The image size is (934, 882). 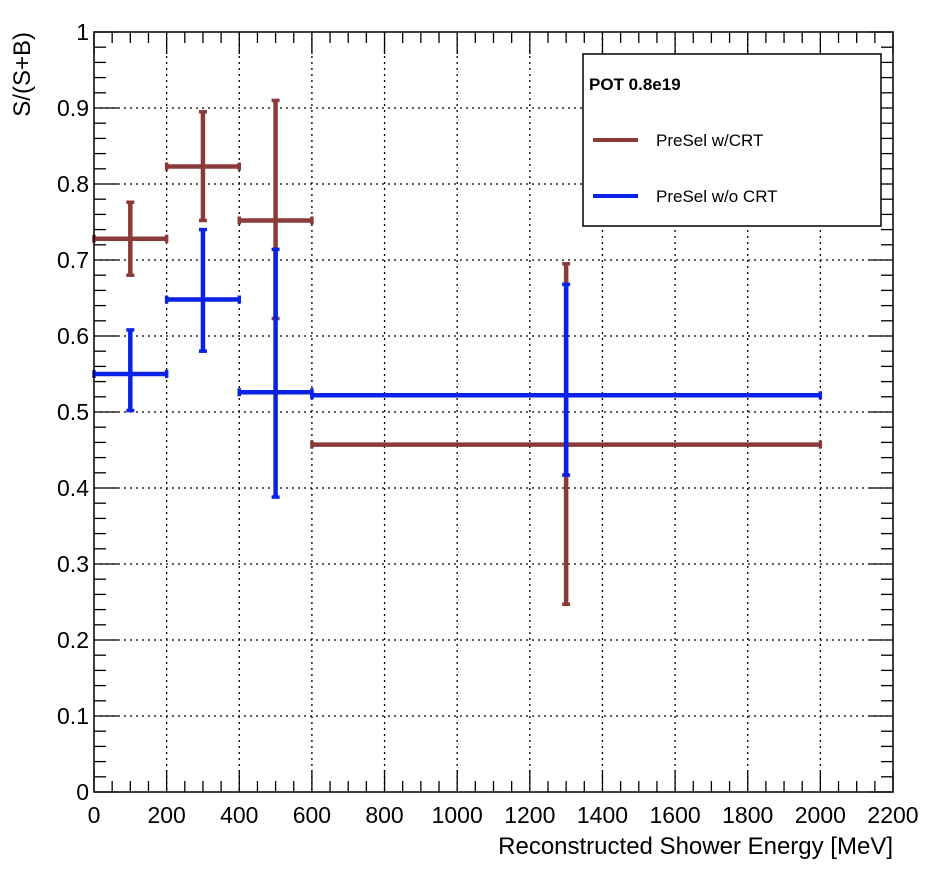 I want to click on y-tick-label: 0.7, so click(x=73, y=260).